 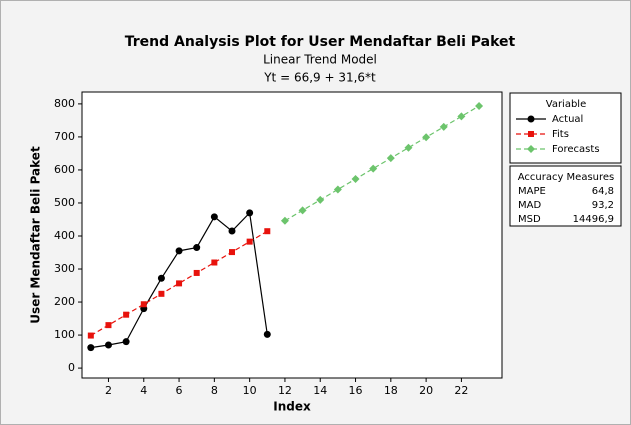 I want to click on y-tick-label: 200, so click(x=64, y=301).